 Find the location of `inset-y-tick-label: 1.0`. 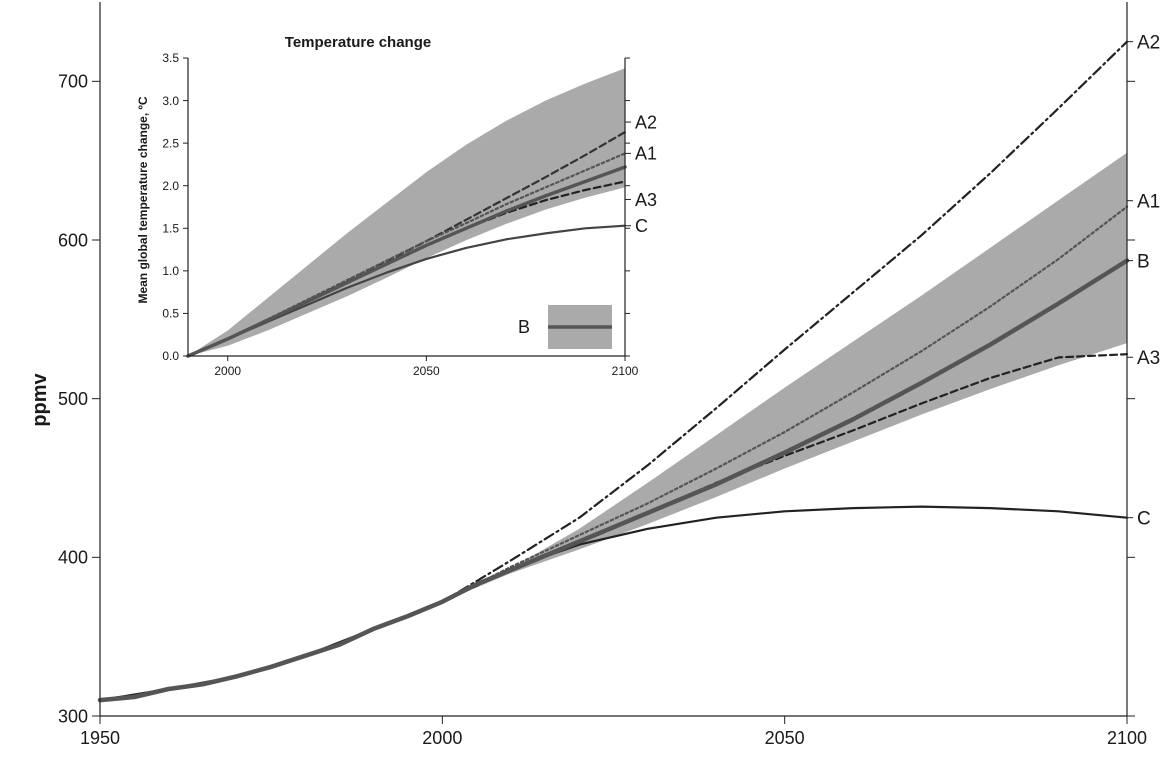

inset-y-tick-label: 1.0 is located at coordinates (170, 271).